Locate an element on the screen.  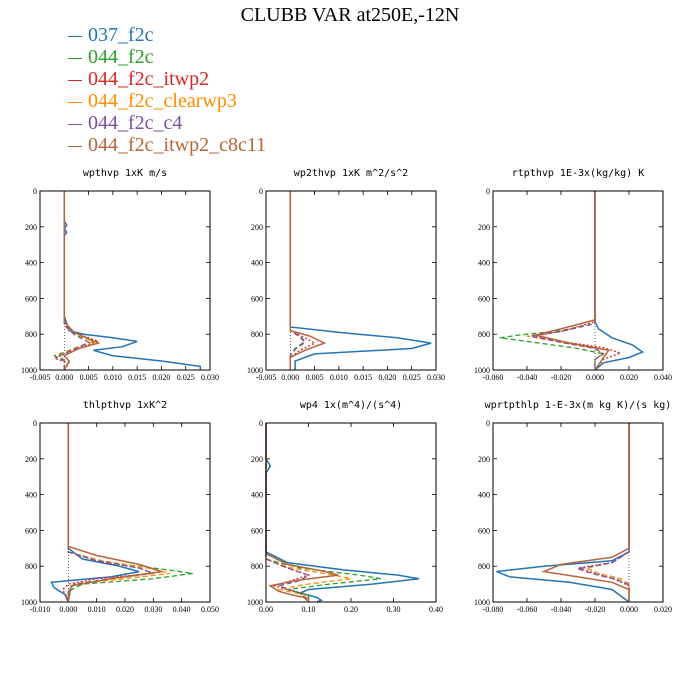
x-tick-label: 0.050 is located at coordinates (210, 609).